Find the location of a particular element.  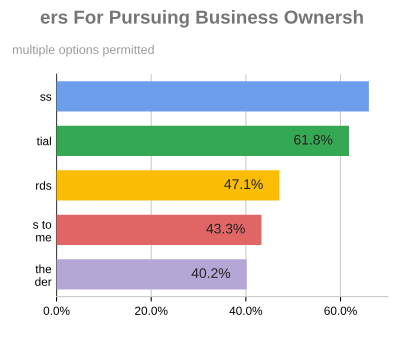

data-label: 47.1% is located at coordinates (243, 184).